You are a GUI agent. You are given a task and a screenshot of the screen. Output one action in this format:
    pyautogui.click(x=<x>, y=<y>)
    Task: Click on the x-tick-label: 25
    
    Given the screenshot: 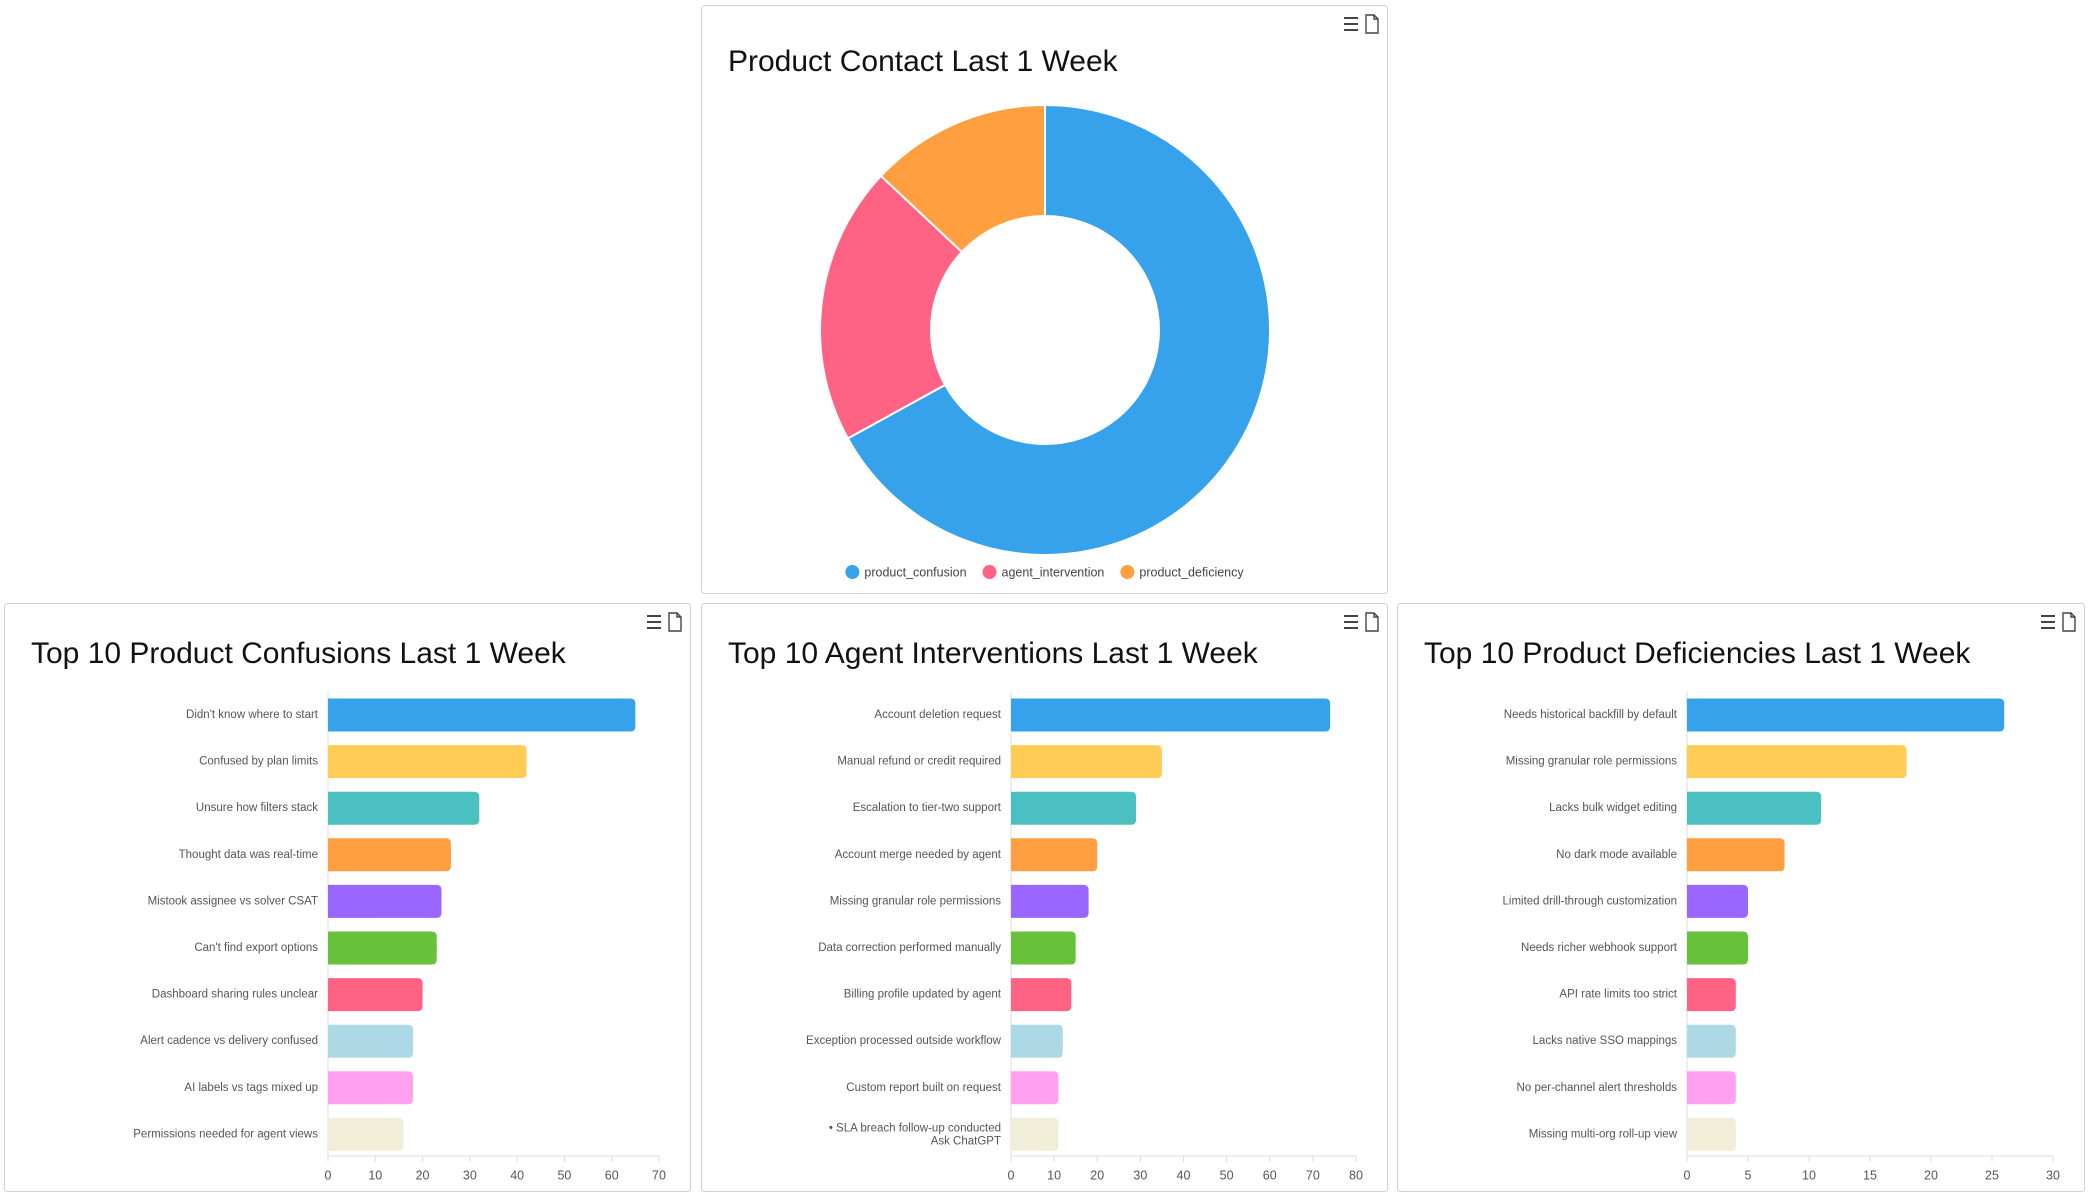 What is the action you would take?
    pyautogui.click(x=1992, y=1175)
    